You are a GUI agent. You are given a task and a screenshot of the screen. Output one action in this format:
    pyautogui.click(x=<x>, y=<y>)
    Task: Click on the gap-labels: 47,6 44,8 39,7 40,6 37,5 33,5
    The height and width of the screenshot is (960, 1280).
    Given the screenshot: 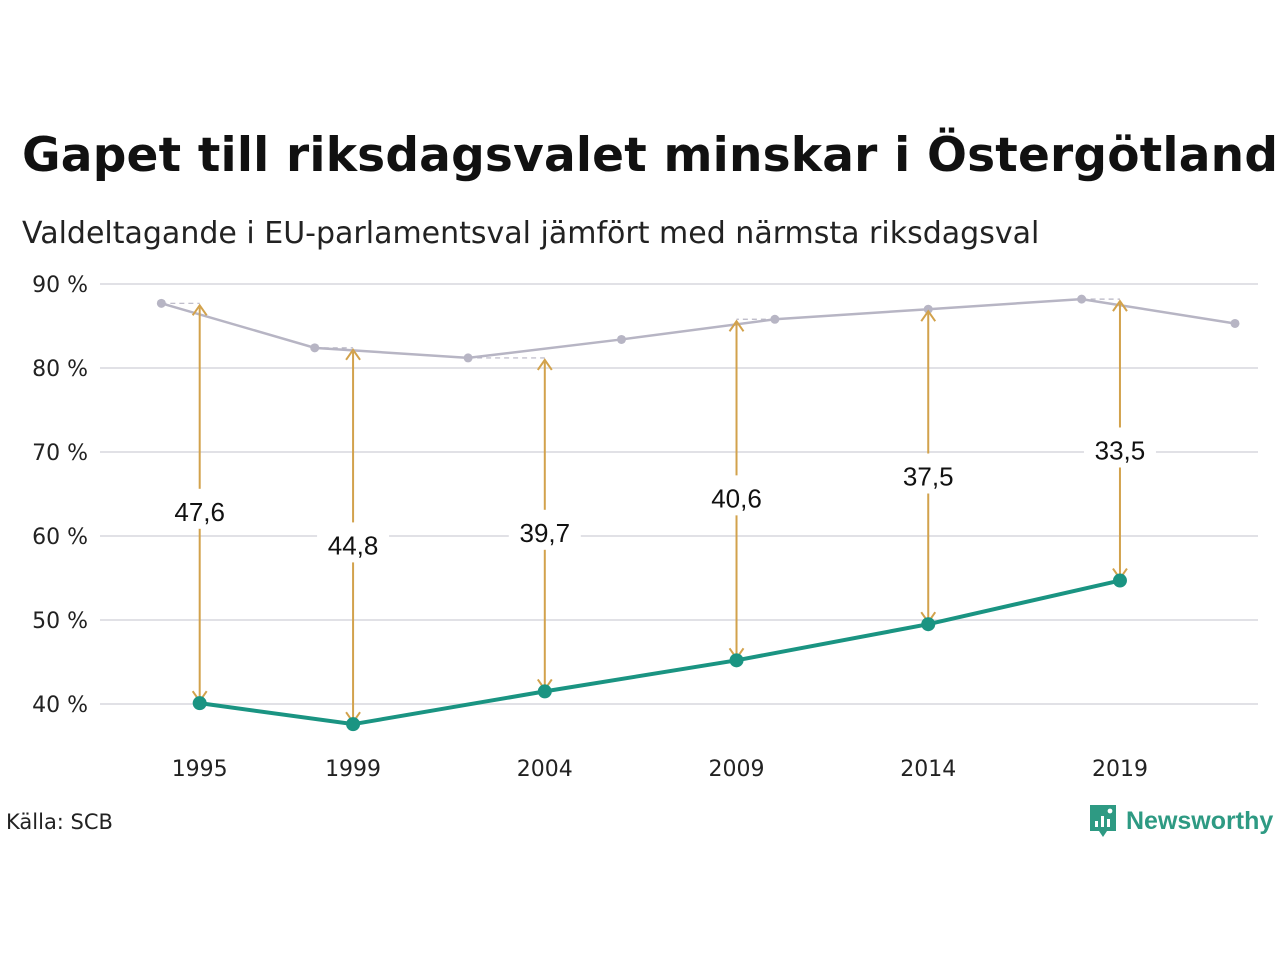 What is the action you would take?
    pyautogui.click(x=659, y=495)
    